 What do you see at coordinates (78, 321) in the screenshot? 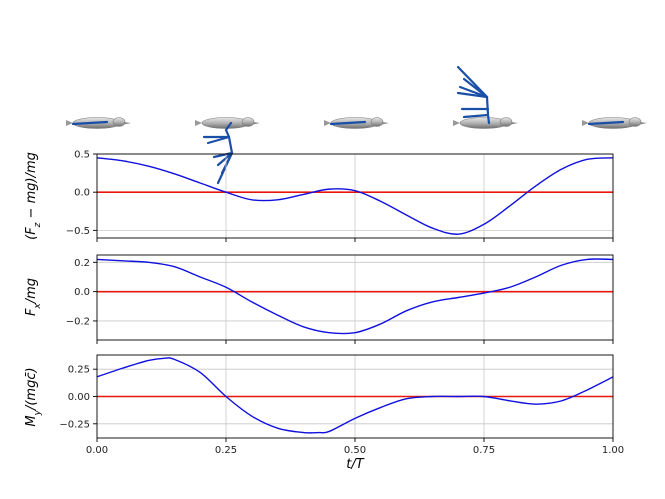
I see `y-tick-label: −0.2` at bounding box center [78, 321].